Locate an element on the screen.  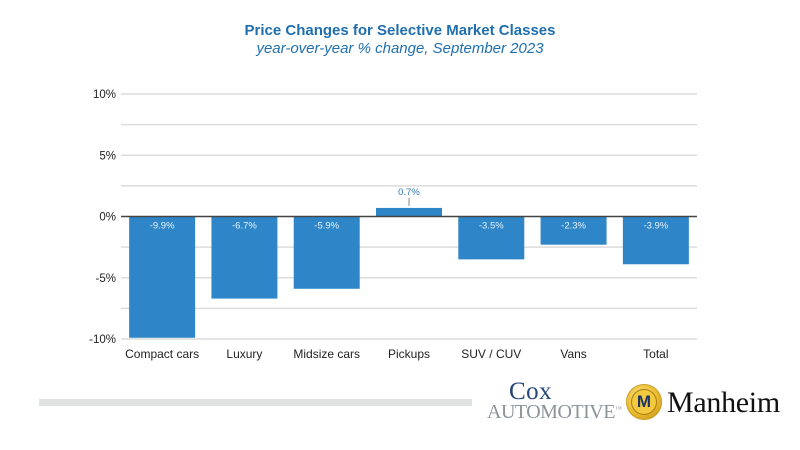
x-tick-label: Midsize cars is located at coordinates (326, 354).